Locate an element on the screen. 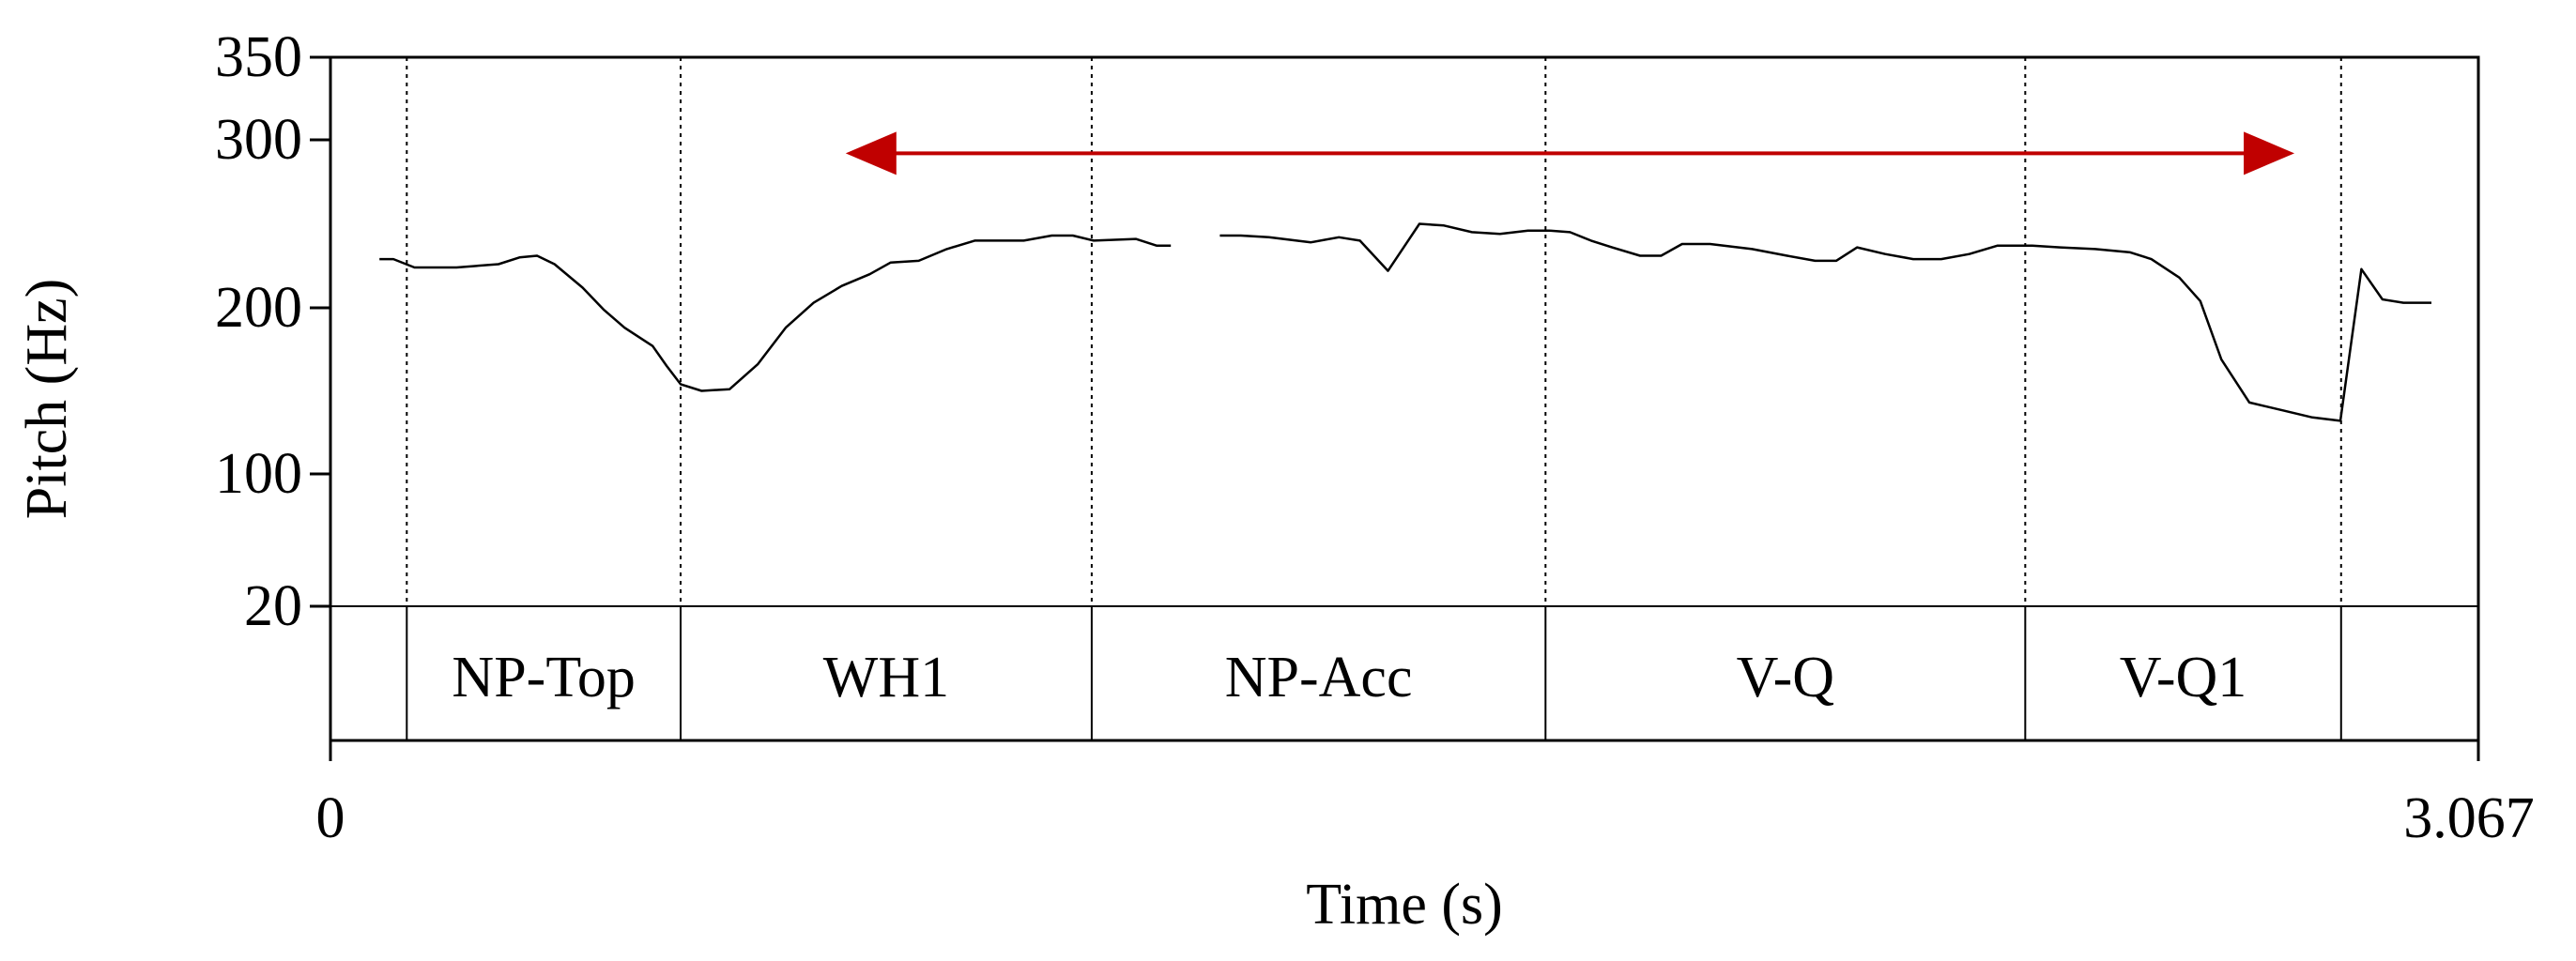 The height and width of the screenshot is (961, 2576). y-tick-label: 300 is located at coordinates (259, 140).